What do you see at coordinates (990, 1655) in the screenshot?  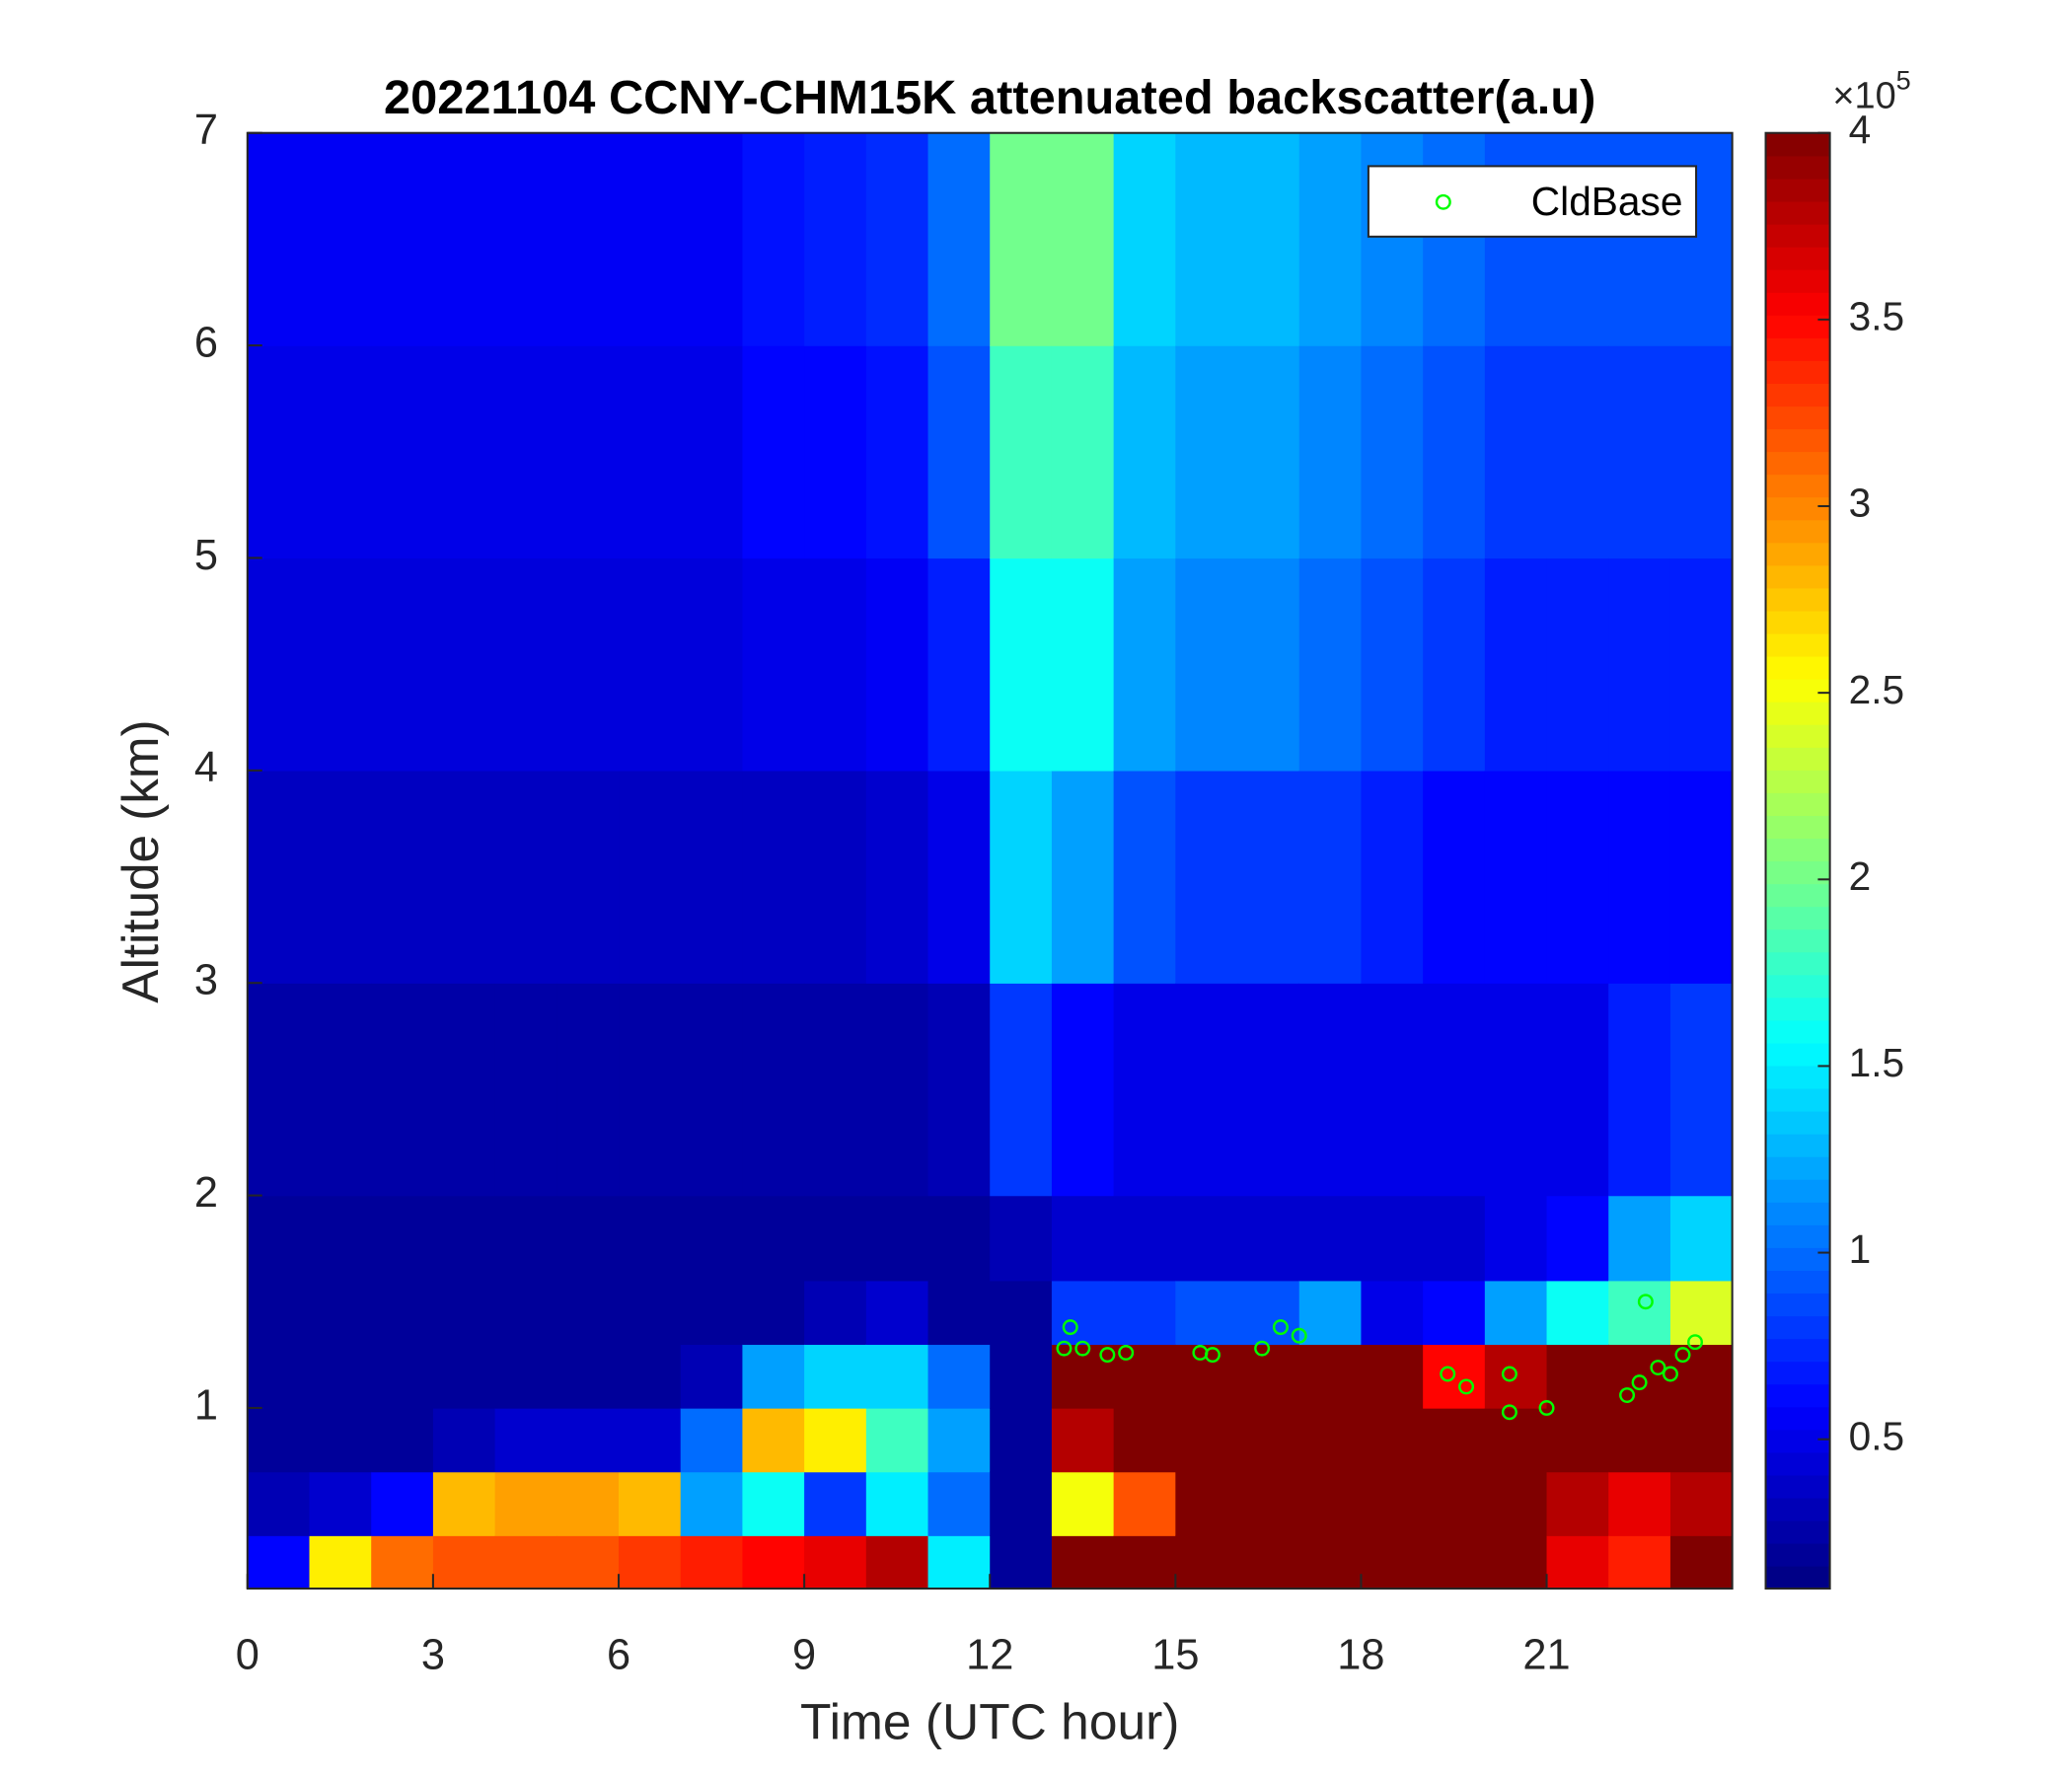 I see `x-tick-label: 12` at bounding box center [990, 1655].